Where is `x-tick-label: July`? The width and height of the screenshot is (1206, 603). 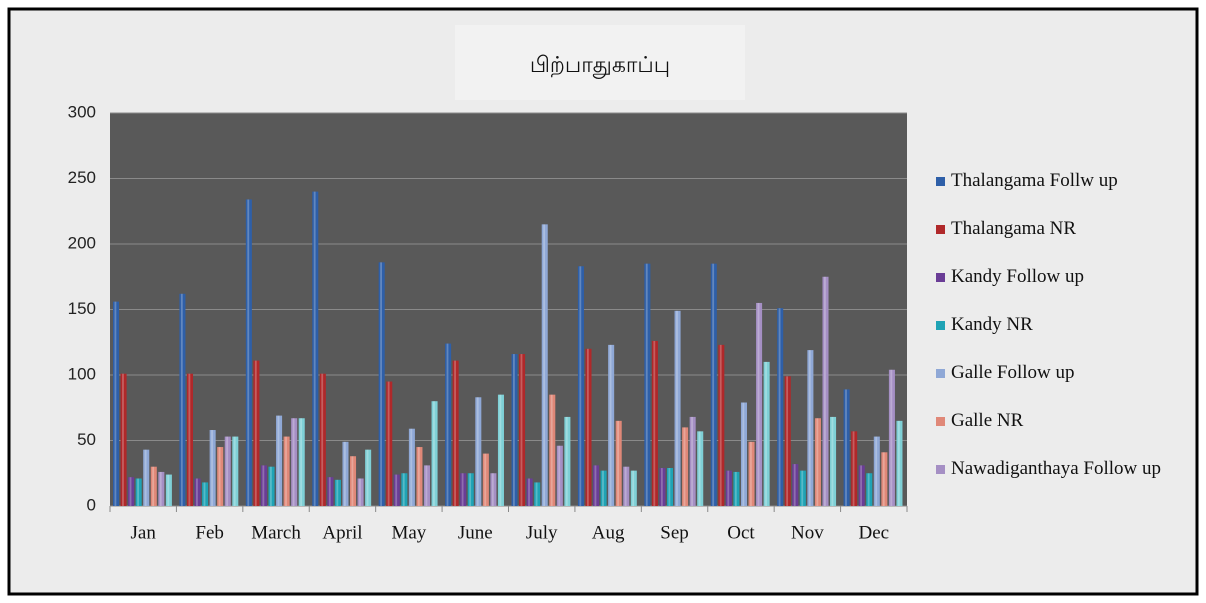
x-tick-label: July is located at coordinates (542, 532).